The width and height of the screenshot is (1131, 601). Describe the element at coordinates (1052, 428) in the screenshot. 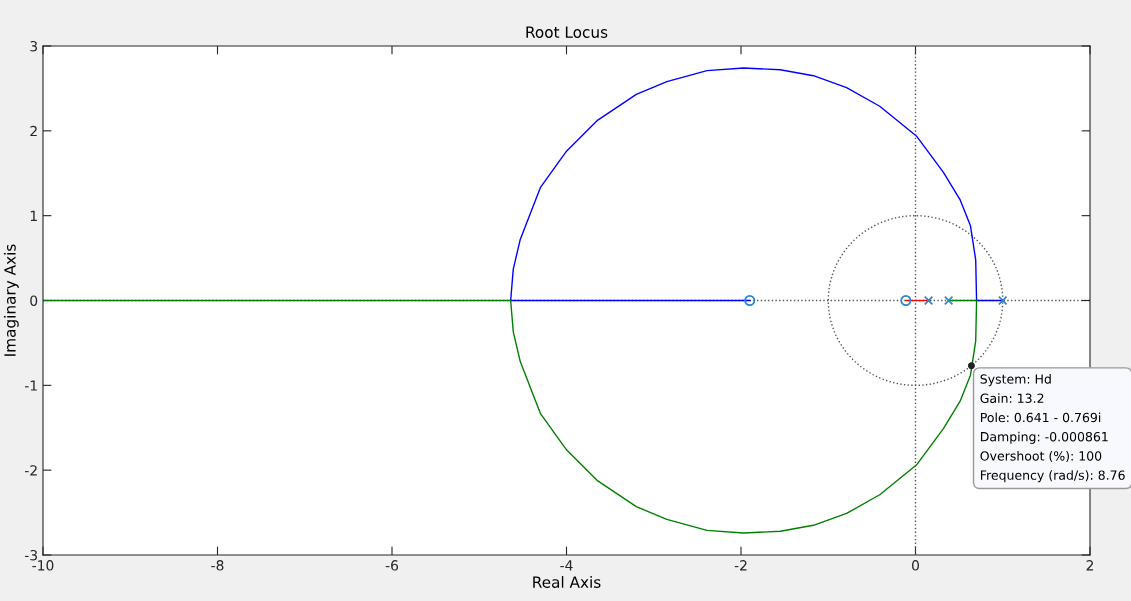

I see `annotation: System: Hd Gain: 13.2 Pole: 0.641 - 0.769i Damping: -0.000861 Overshoot (%): 100 Frequency (rad/s): 8.76` at that location.